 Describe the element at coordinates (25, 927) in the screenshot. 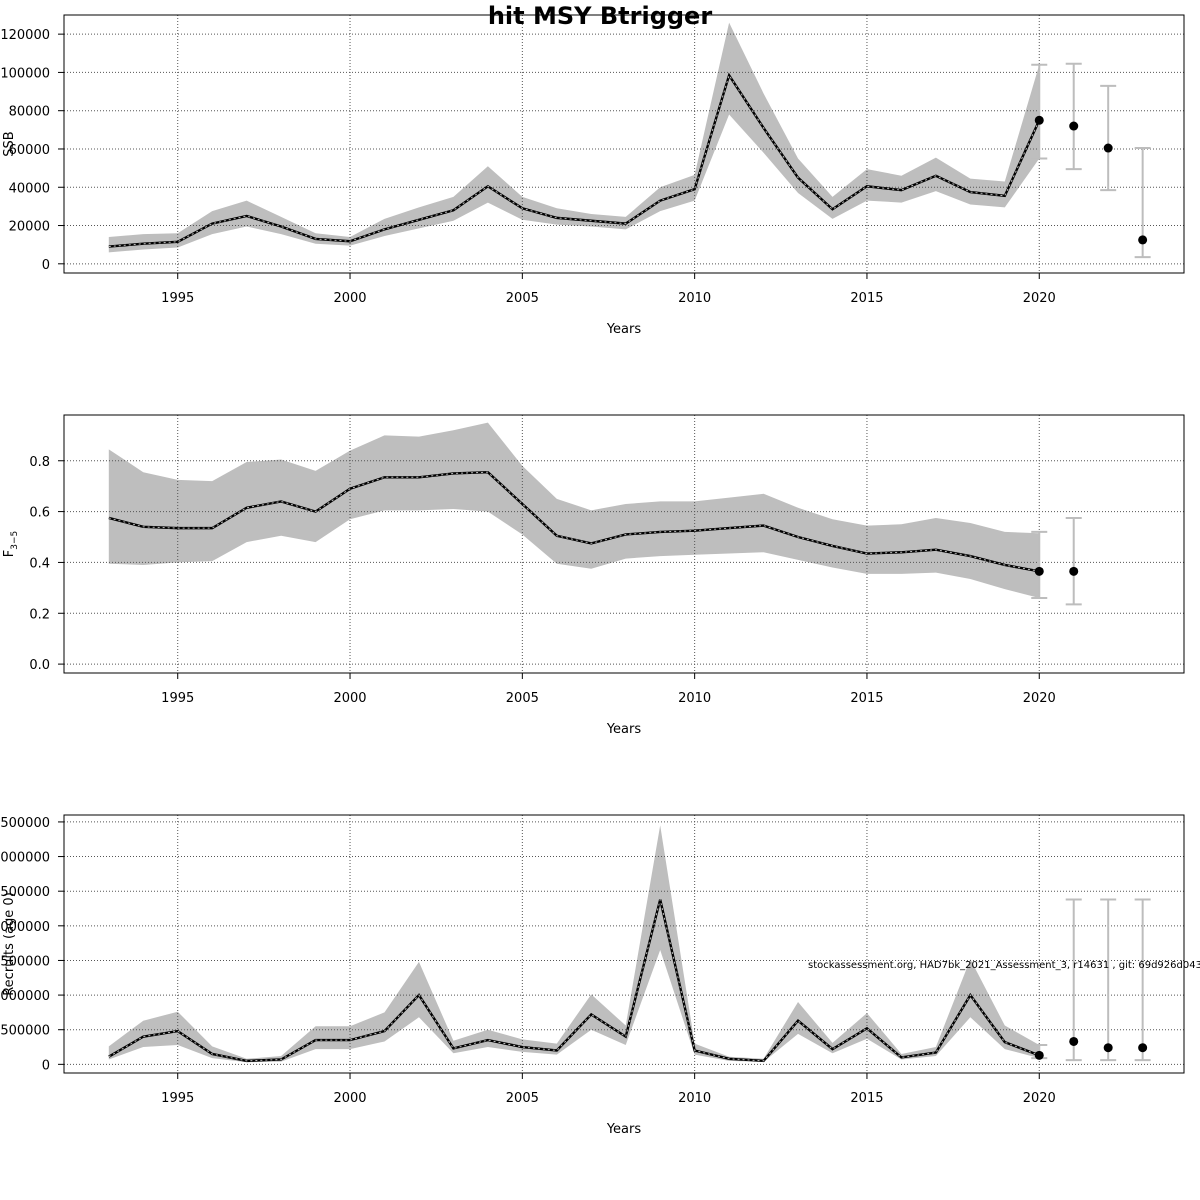

I see `y-tick-label: 2000000` at that location.